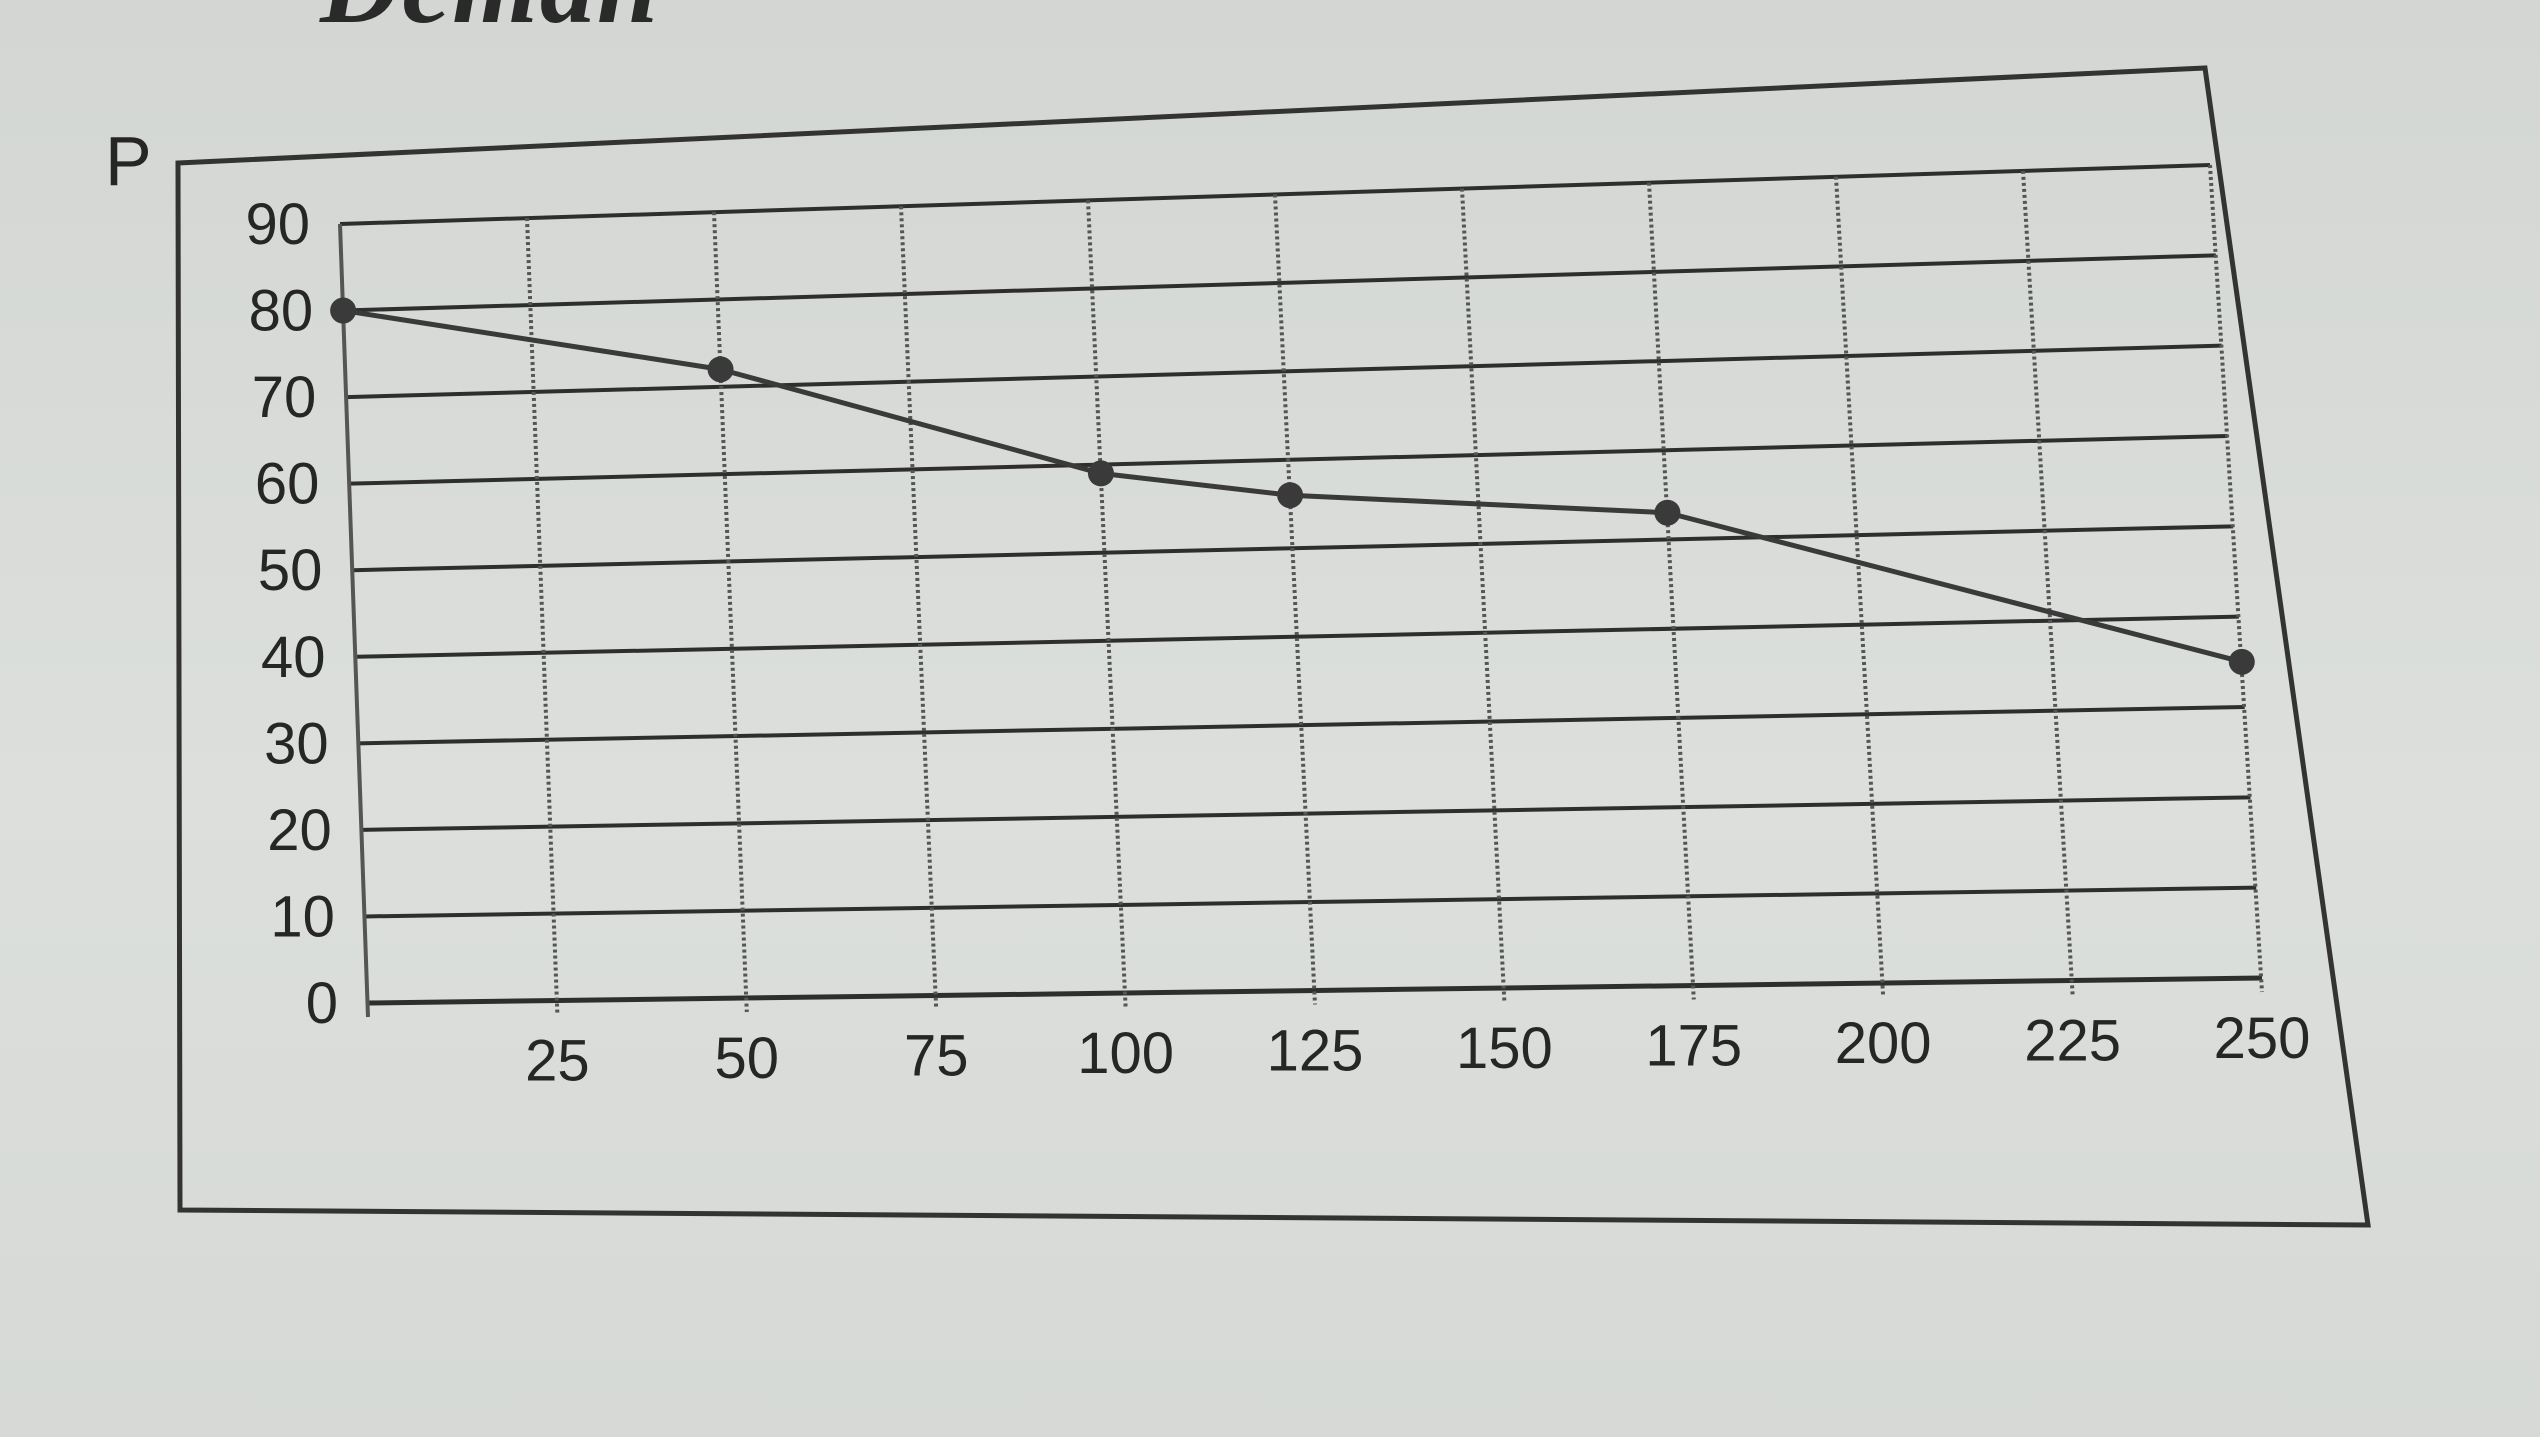  I want to click on x-axis-line, so click(1315, 990).